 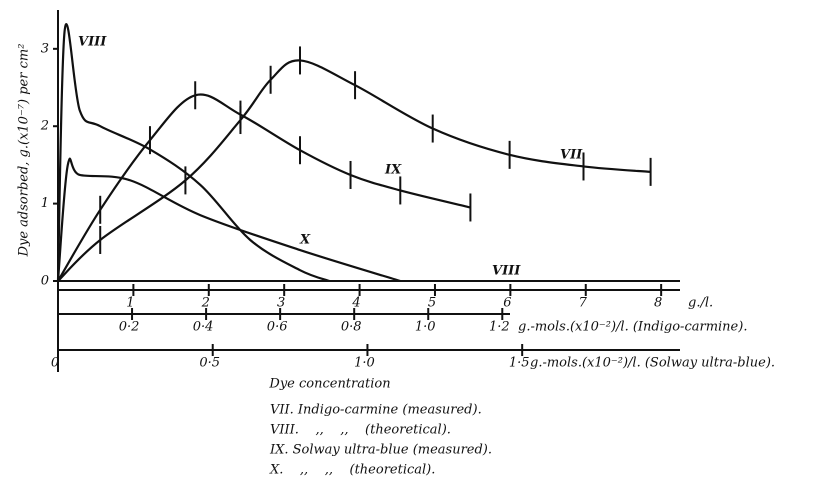 I want to click on curve, so click(x=228, y=220).